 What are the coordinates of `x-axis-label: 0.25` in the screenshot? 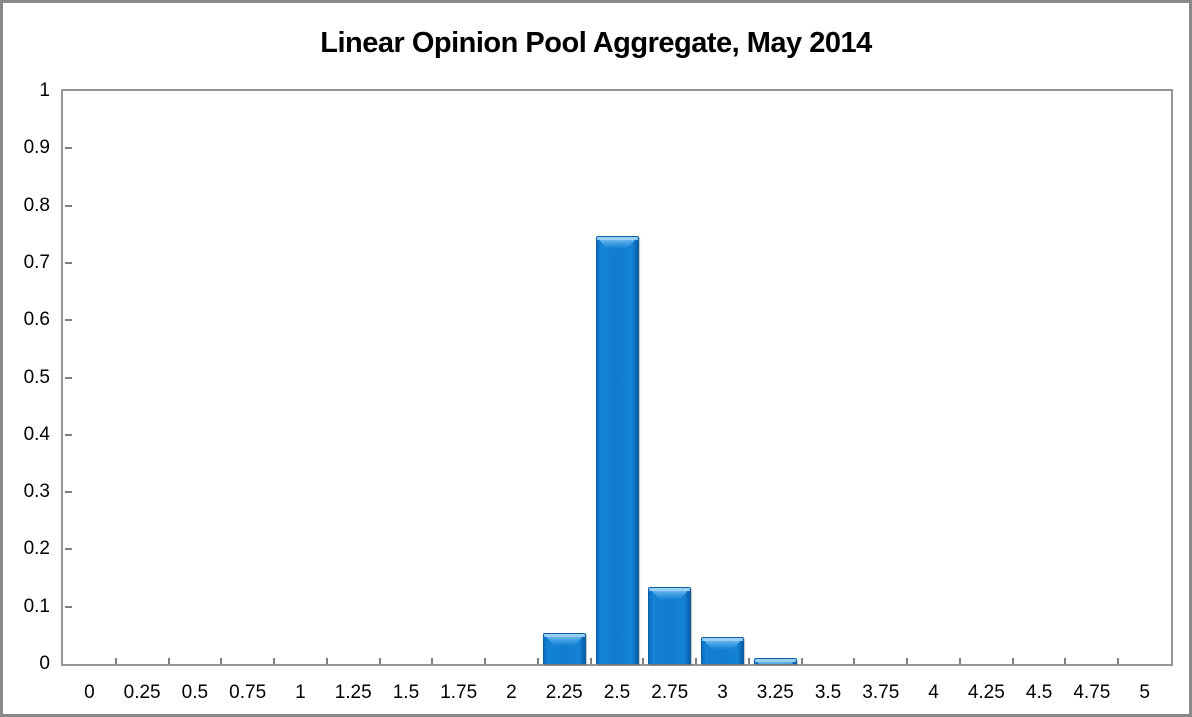 It's located at (142, 692).